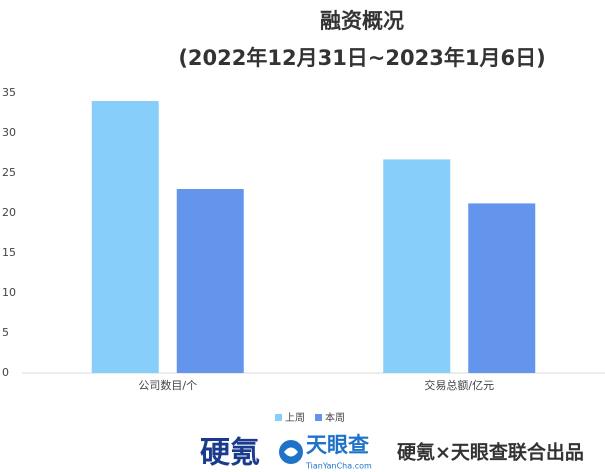 This screenshot has height=472, width=605. Describe the element at coordinates (291, 452) in the screenshot. I see `brand-icon-eye` at that location.